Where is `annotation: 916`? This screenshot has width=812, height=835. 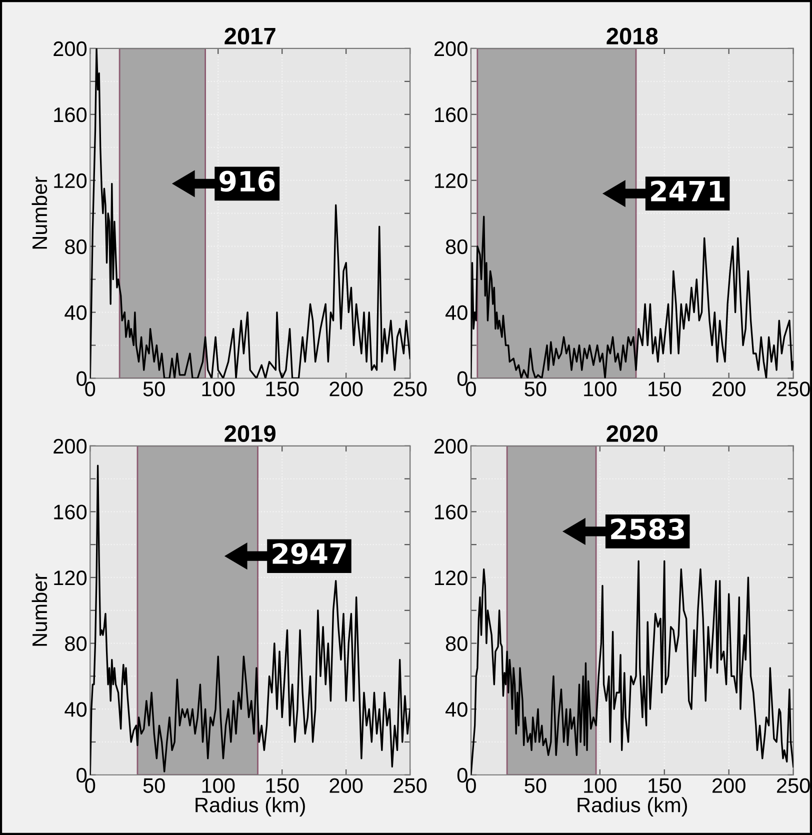 annotation: 916 is located at coordinates (247, 181).